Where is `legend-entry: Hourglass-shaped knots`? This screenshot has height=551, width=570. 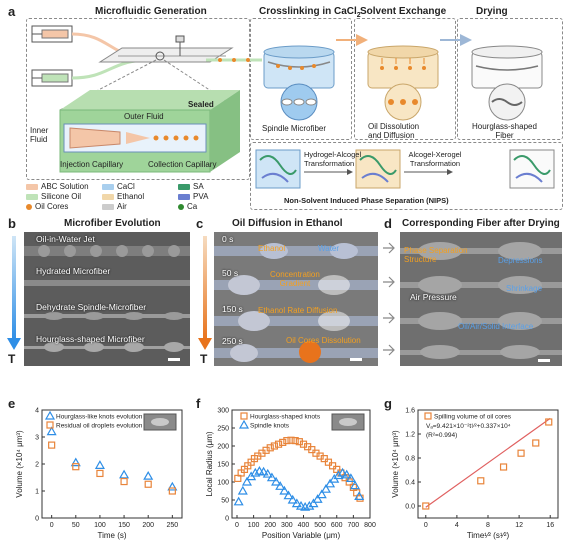
legend-entry: Hourglass-shaped knots is located at coordinates (285, 417).